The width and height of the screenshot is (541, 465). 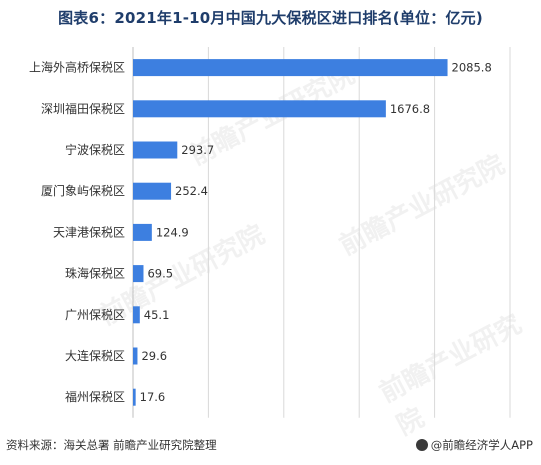 What do you see at coordinates (410, 109) in the screenshot?
I see `data-label: 1676.8` at bounding box center [410, 109].